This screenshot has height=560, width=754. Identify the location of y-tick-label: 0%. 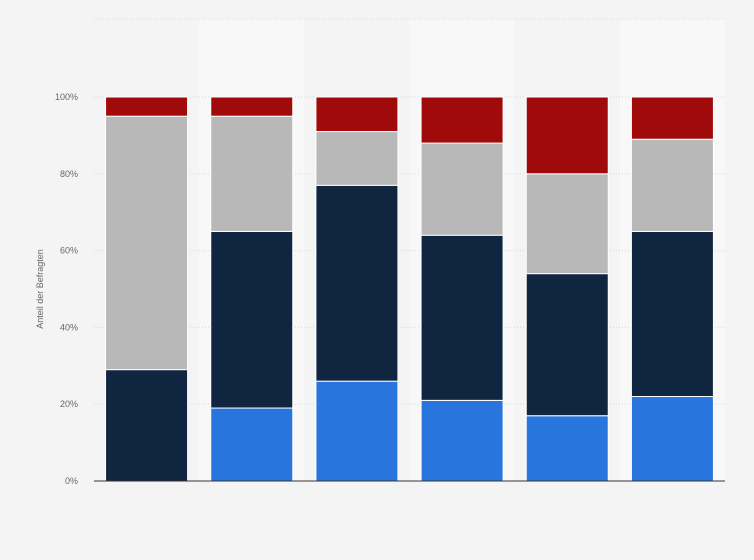
(71, 481).